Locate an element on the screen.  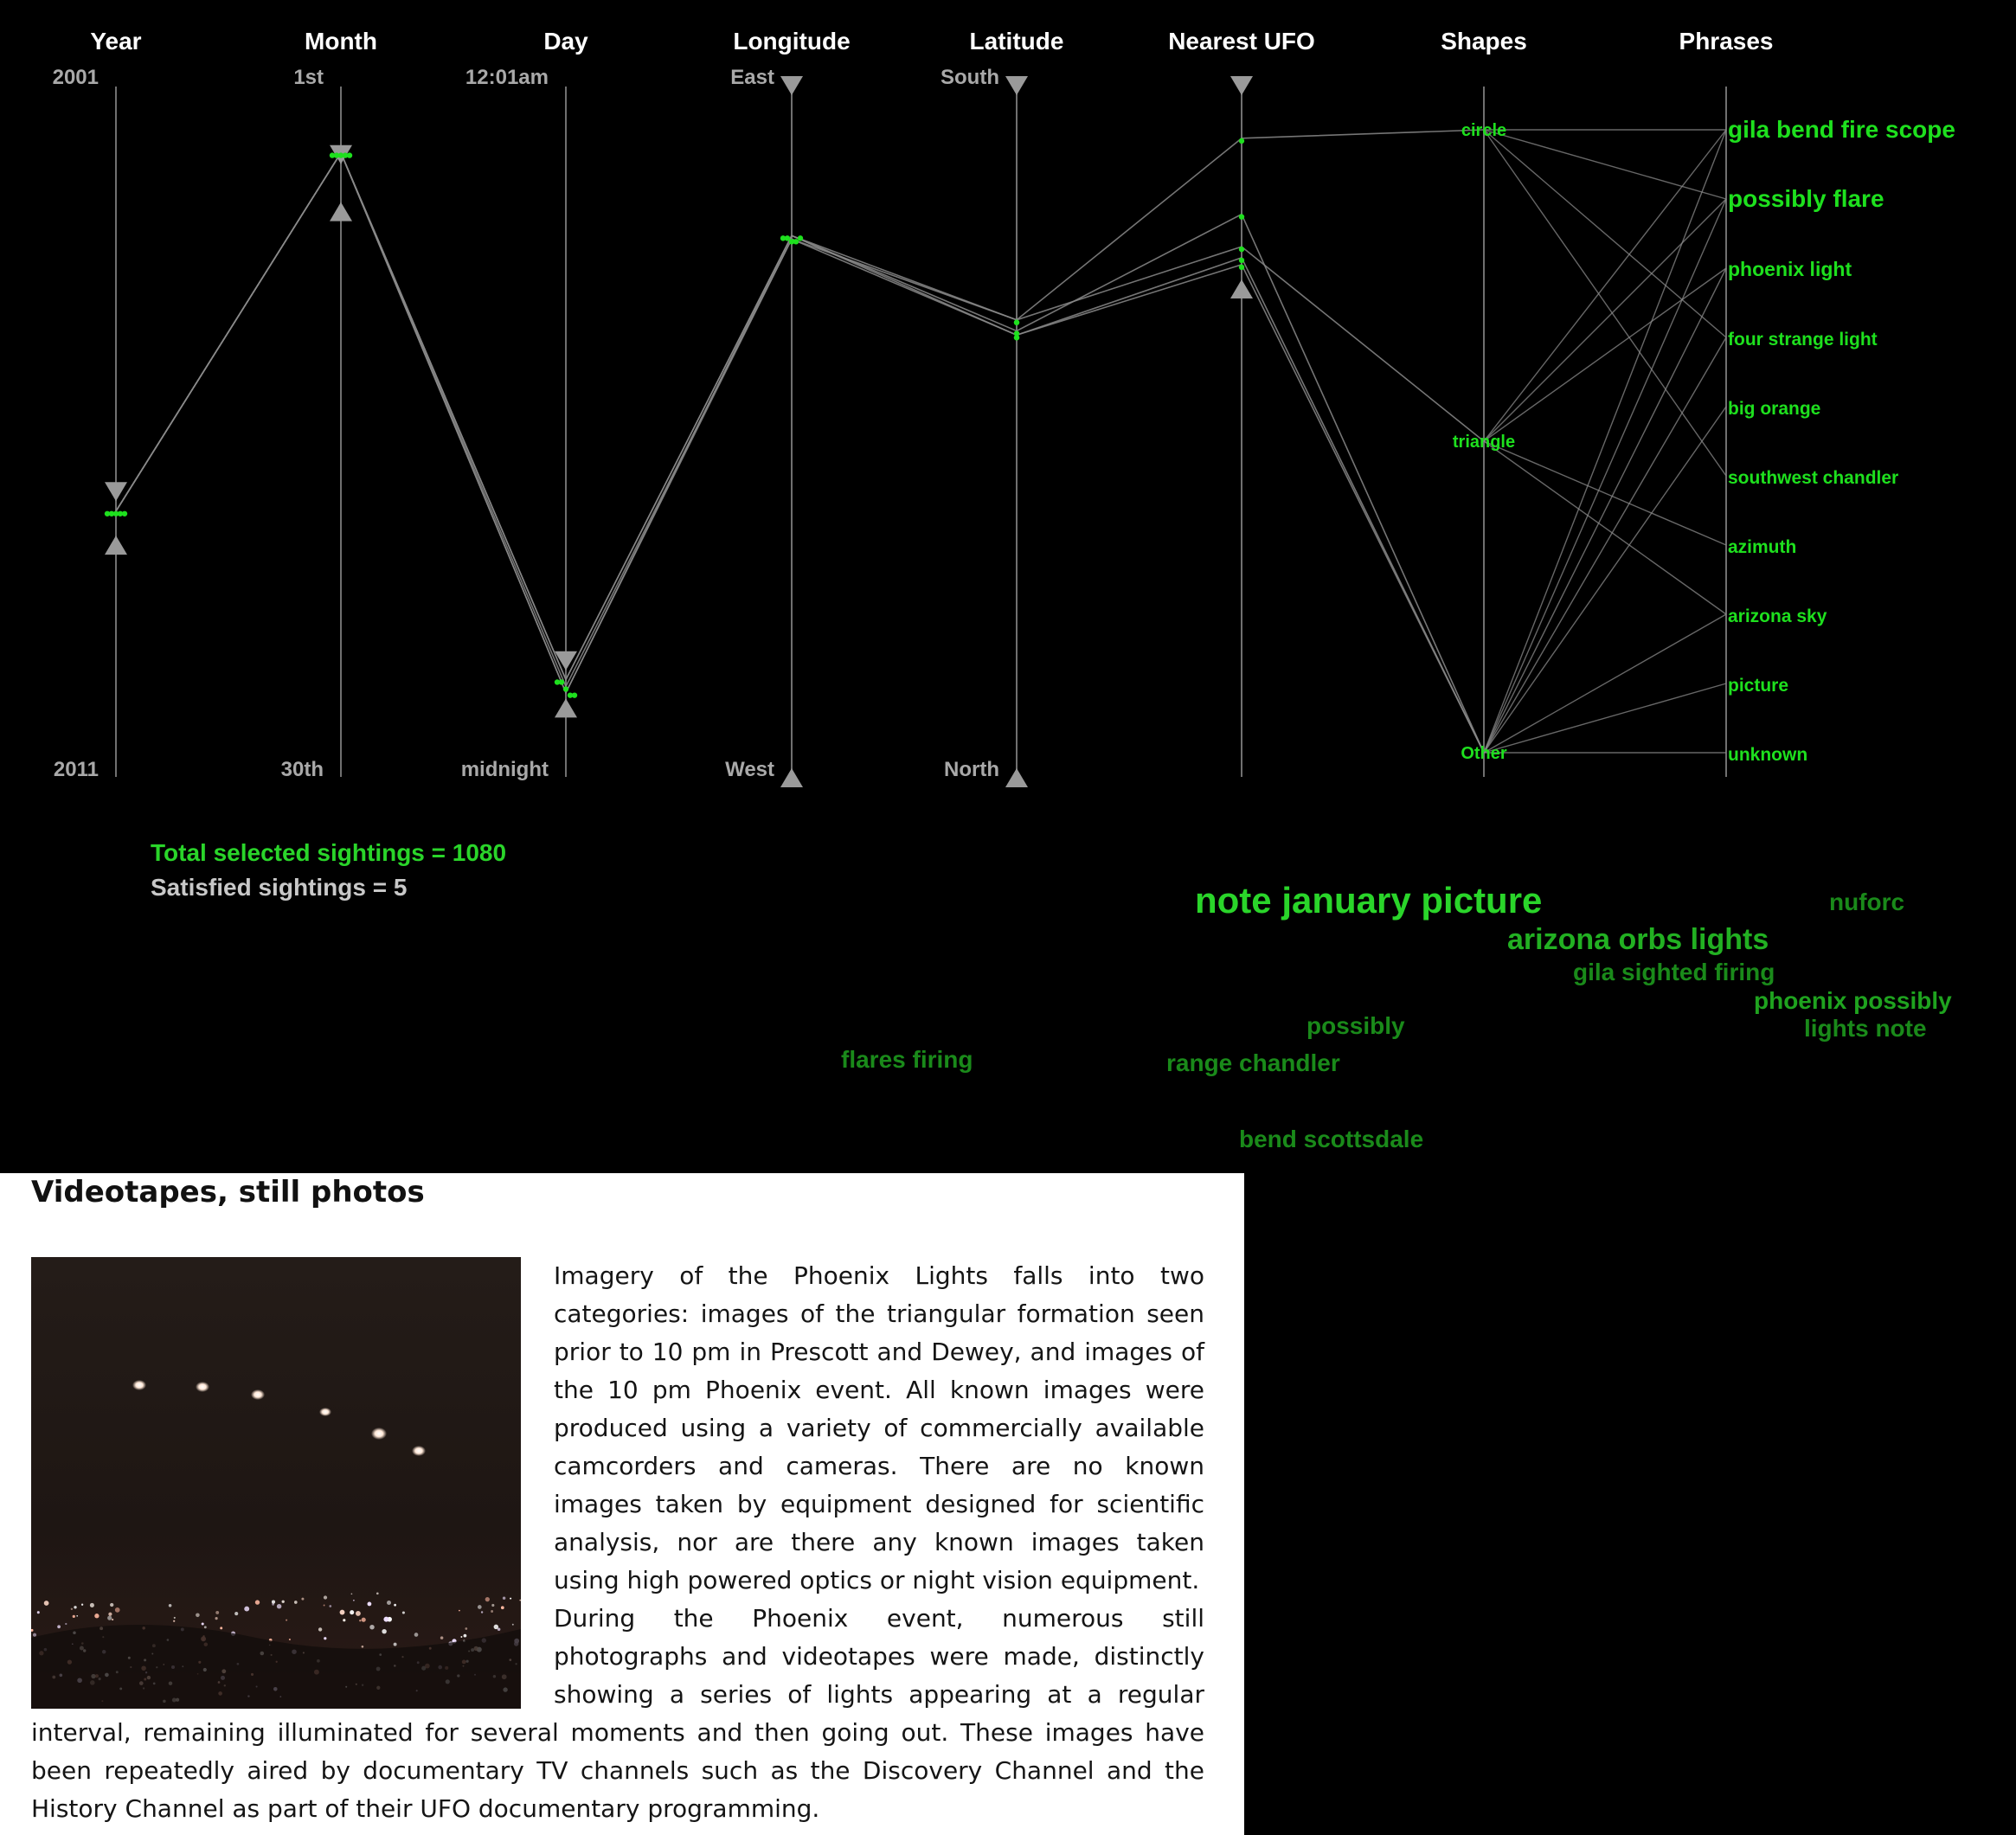
axis-title: Latitude is located at coordinates (1017, 41).